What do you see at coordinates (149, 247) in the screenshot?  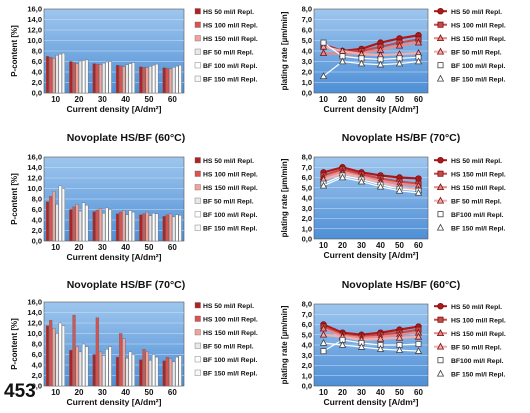 I see `x-tick-label: 50` at bounding box center [149, 247].